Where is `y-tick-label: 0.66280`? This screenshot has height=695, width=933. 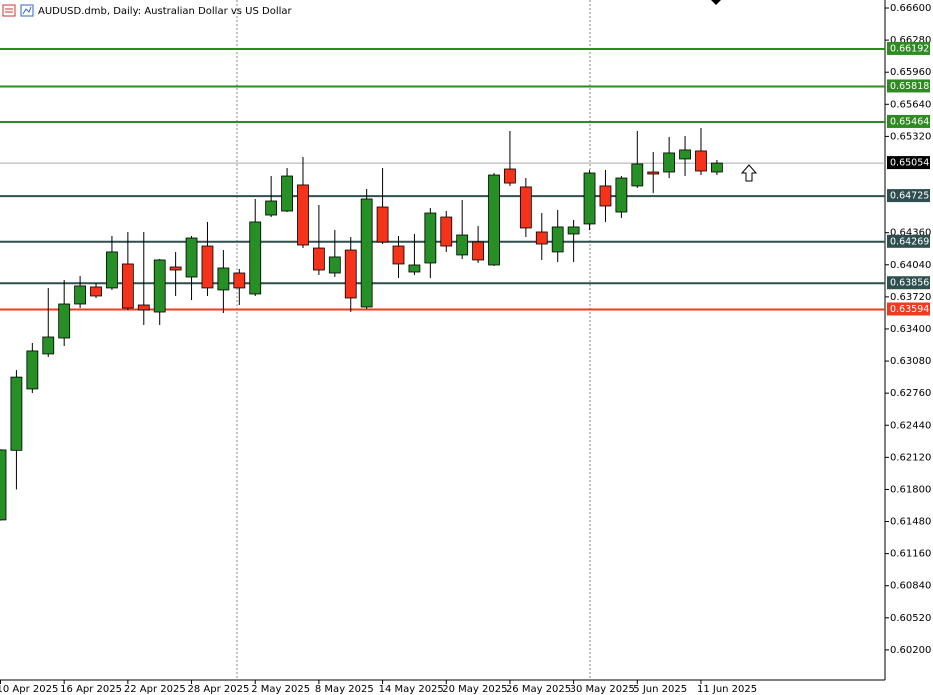
y-tick-label: 0.66280 is located at coordinates (910, 40).